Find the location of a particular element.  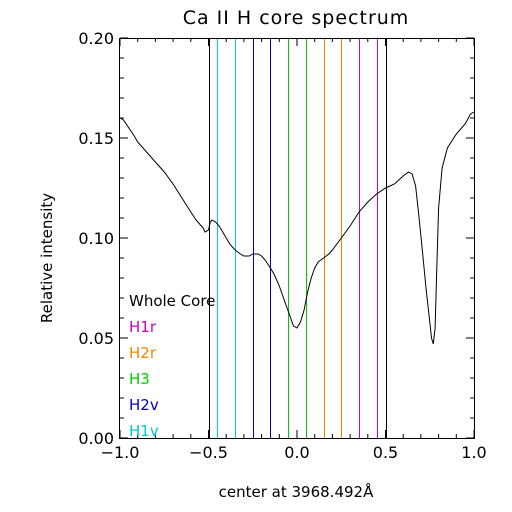

y-tick-label: 0.10 is located at coordinates (96, 238).